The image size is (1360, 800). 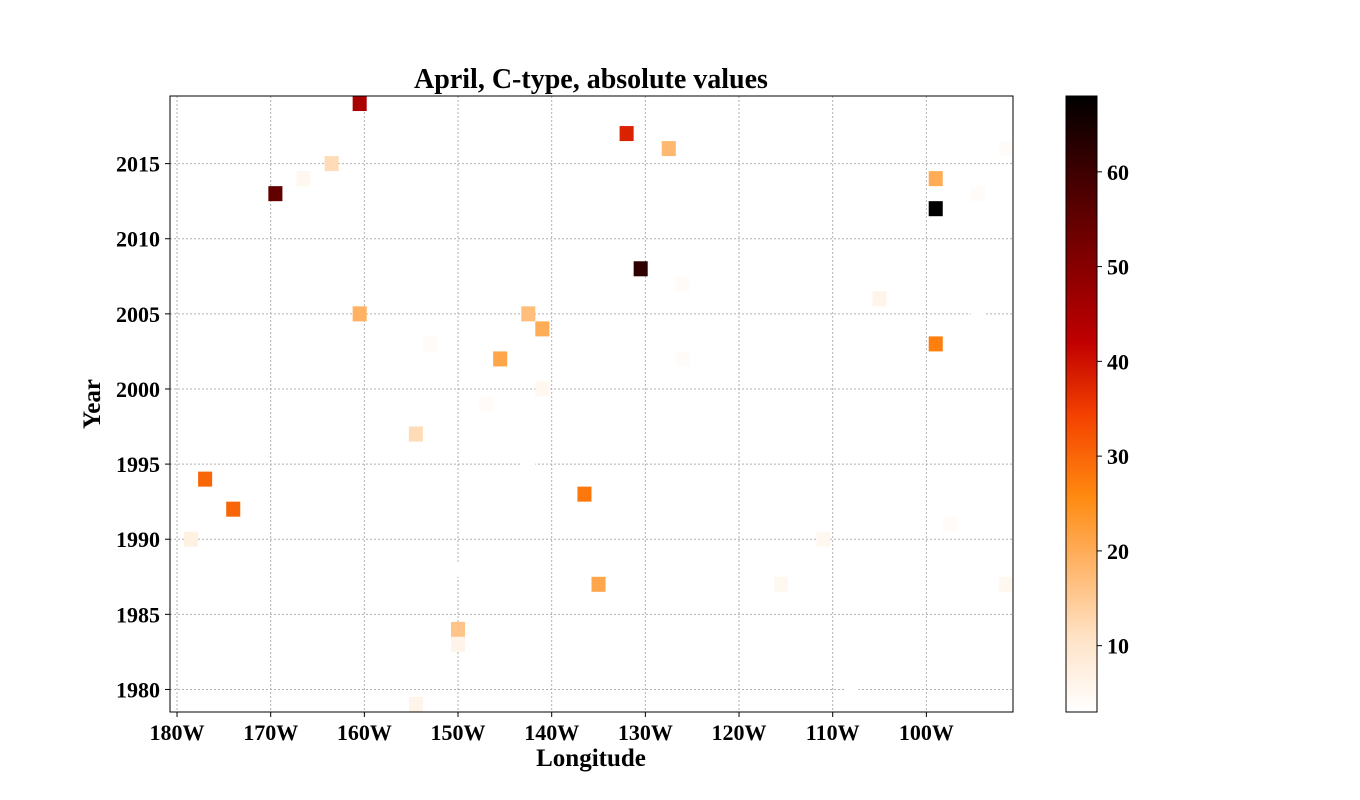 What do you see at coordinates (591, 758) in the screenshot?
I see `x-axis-label: Longitude` at bounding box center [591, 758].